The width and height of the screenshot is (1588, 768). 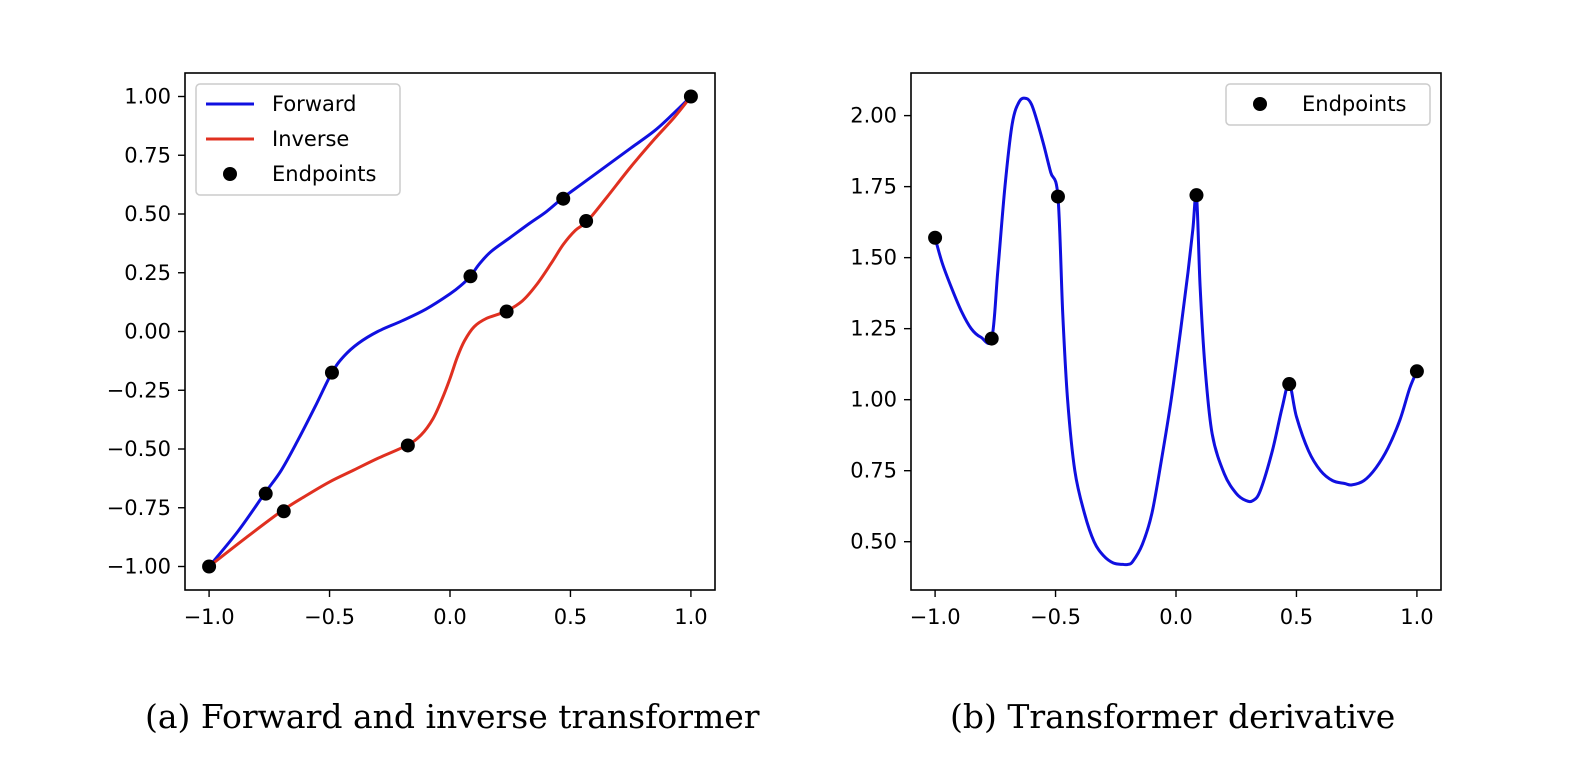 I want to click on y-tick-label: 2.00, so click(x=873, y=116).